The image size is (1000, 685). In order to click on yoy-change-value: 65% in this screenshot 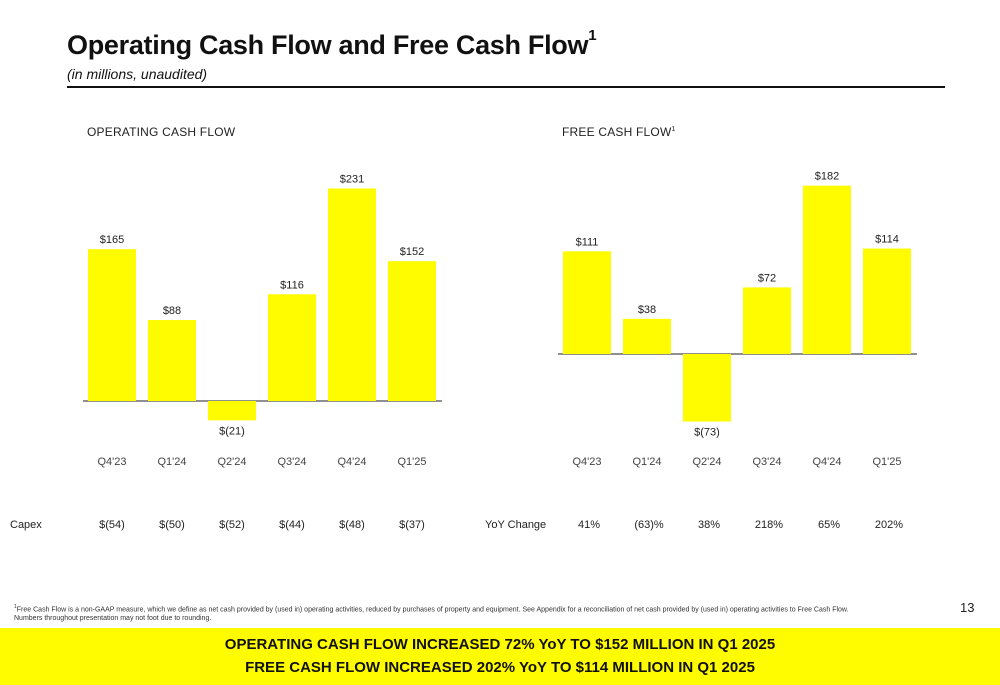, I will do `click(829, 525)`.